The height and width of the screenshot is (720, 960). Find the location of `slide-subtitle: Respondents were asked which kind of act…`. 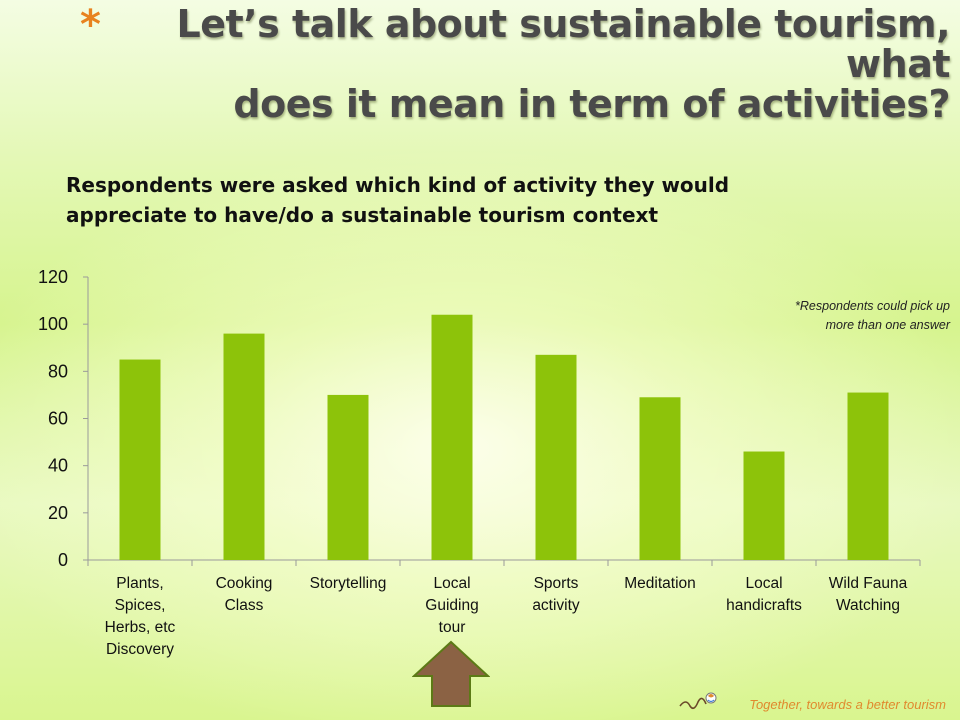

slide-subtitle: Respondents were asked which kind of act… is located at coordinates (446, 200).